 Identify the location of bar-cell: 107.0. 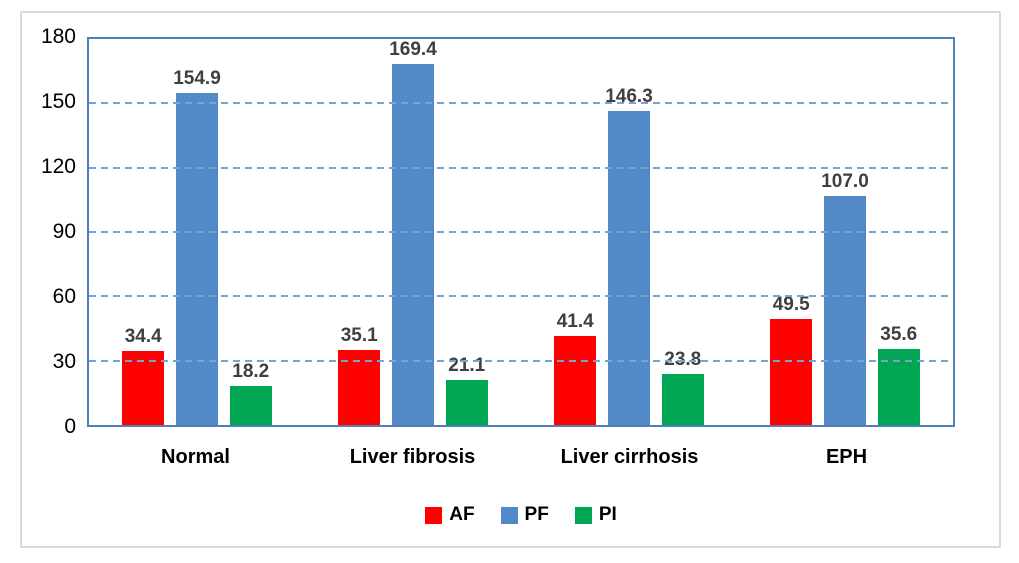
(845, 232).